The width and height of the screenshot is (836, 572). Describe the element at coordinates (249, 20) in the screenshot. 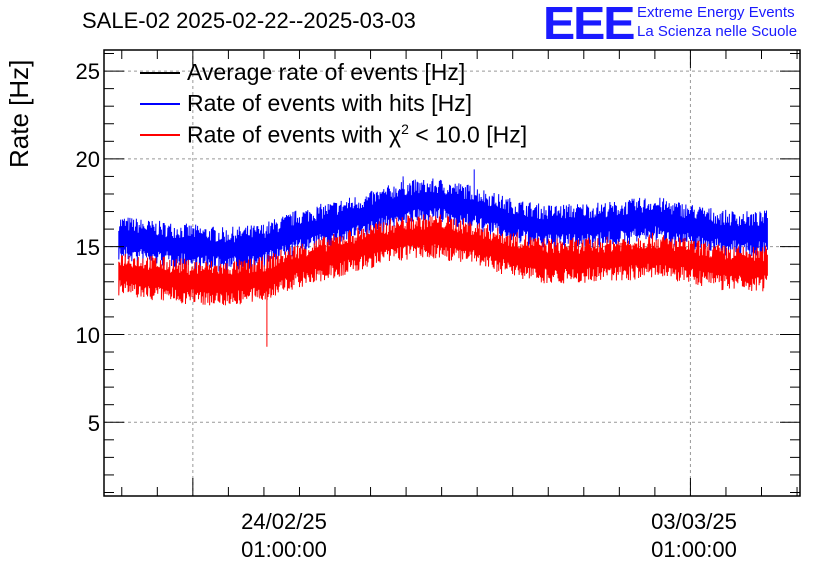

I see `chart-title: SALE-02 2025-02-22--2025-03-03` at that location.